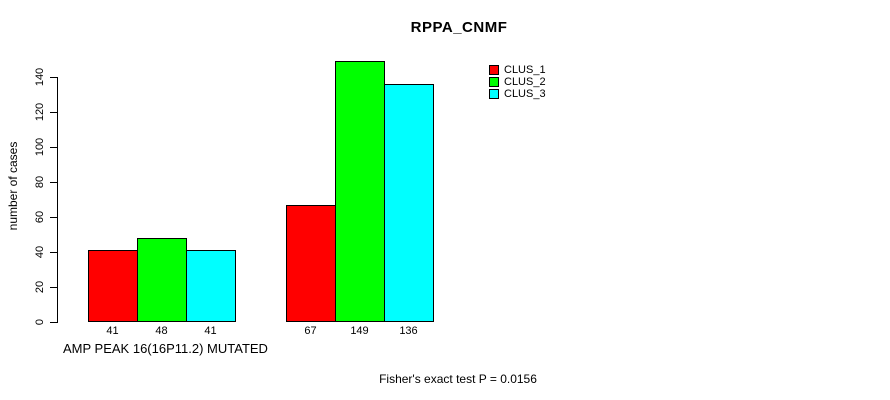 This screenshot has height=400, width=890. Describe the element at coordinates (311, 263) in the screenshot. I see `bar-clus_1-group2` at that location.